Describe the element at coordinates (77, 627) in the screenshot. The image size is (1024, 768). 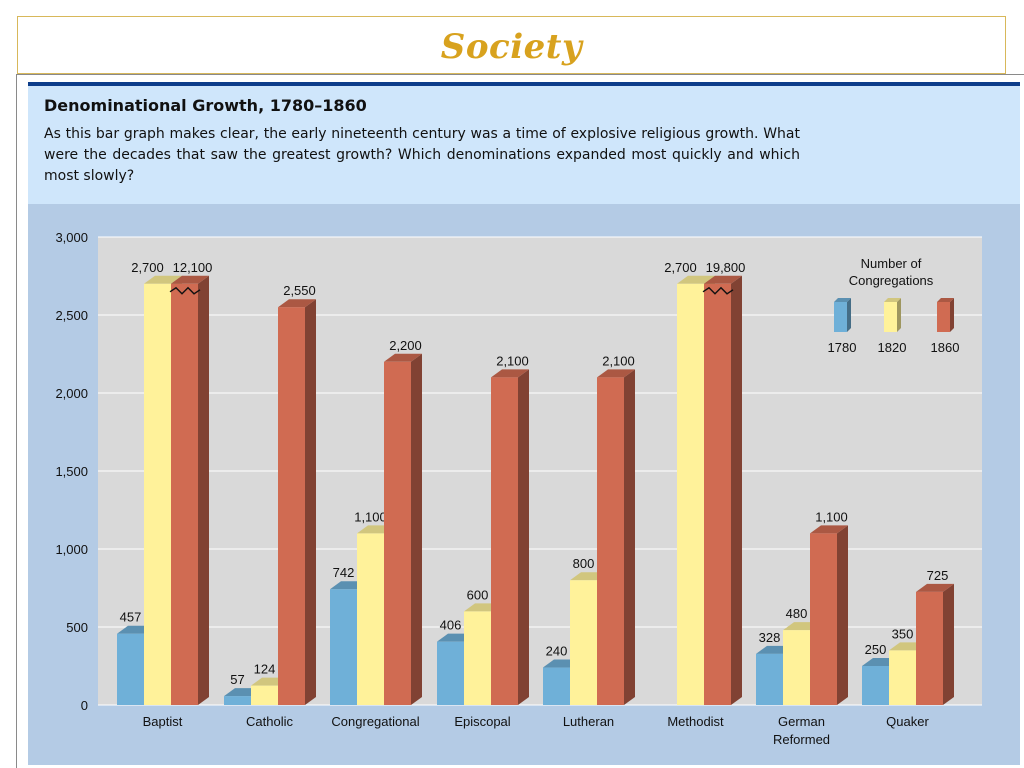
I see `y-tick-label: 500` at that location.